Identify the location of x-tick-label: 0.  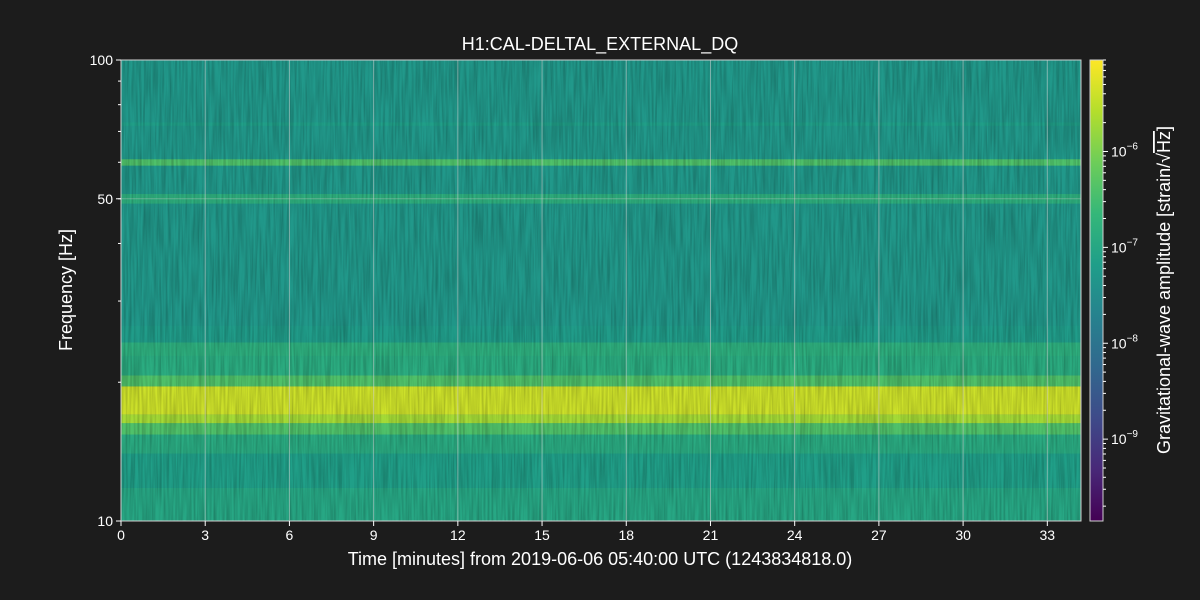
(121, 535).